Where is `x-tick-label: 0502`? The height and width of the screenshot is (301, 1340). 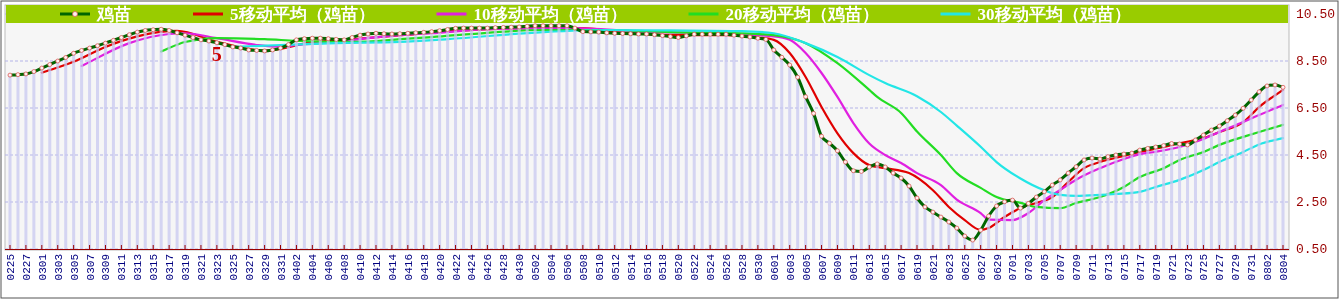 x-tick-label: 0502 is located at coordinates (536, 267).